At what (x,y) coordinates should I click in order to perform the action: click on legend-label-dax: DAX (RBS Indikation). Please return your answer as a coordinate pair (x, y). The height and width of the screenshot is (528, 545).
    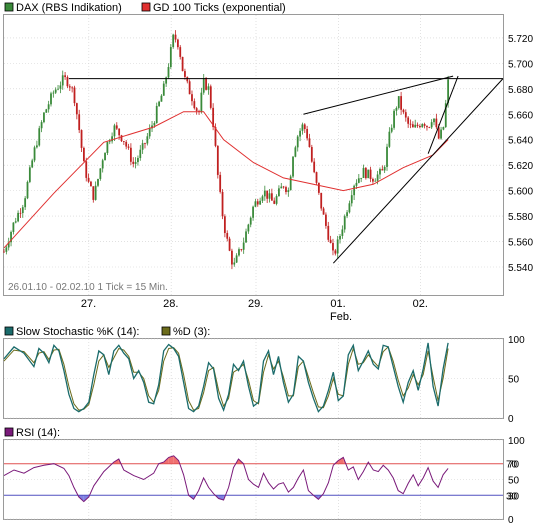
    Looking at the image, I should click on (69, 8).